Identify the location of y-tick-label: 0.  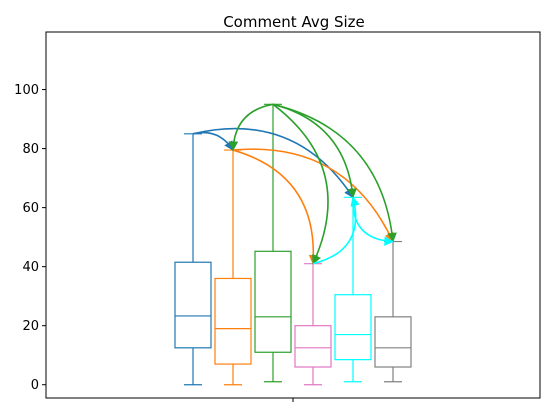
(35, 385).